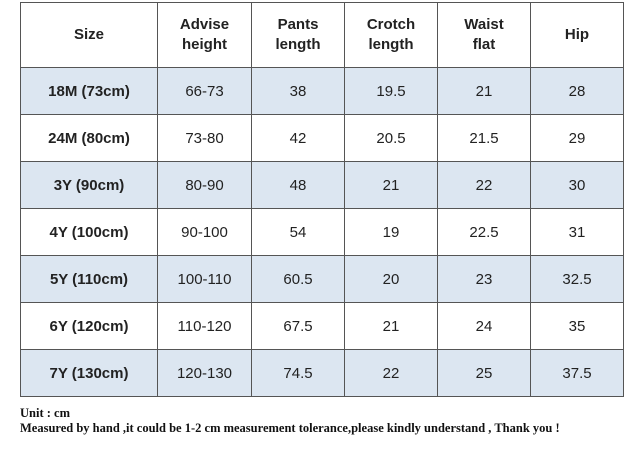 This screenshot has width=640, height=452. What do you see at coordinates (391, 35) in the screenshot?
I see `header-cell: Crotch length` at bounding box center [391, 35].